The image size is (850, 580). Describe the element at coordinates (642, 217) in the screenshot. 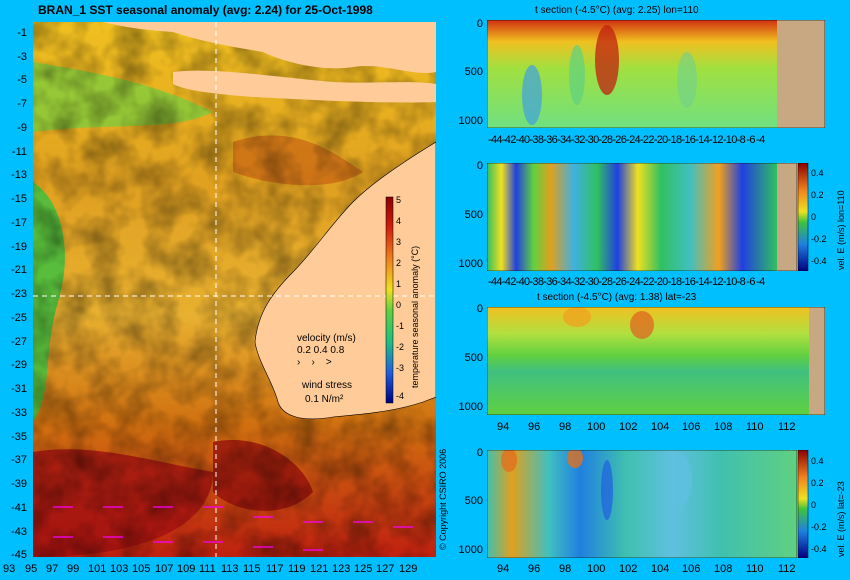

I see `velocity-section-lon` at that location.